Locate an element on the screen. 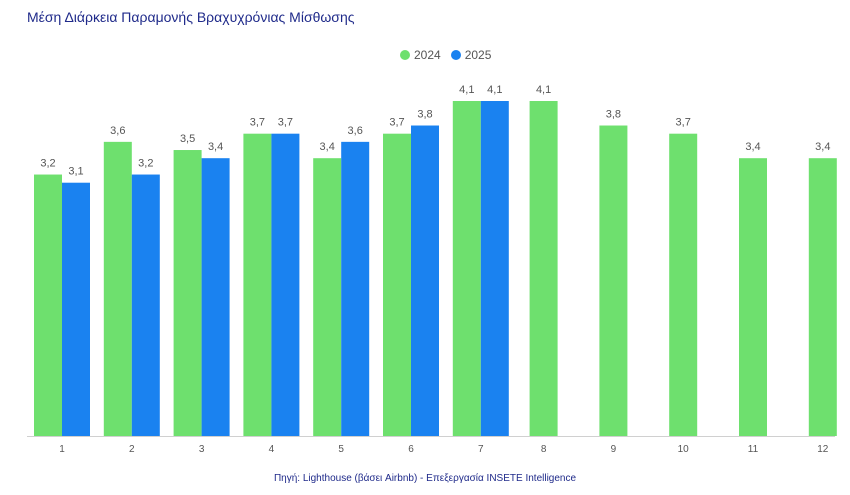 The height and width of the screenshot is (495, 850). data-label-2025-6: 3,8 is located at coordinates (424, 115).